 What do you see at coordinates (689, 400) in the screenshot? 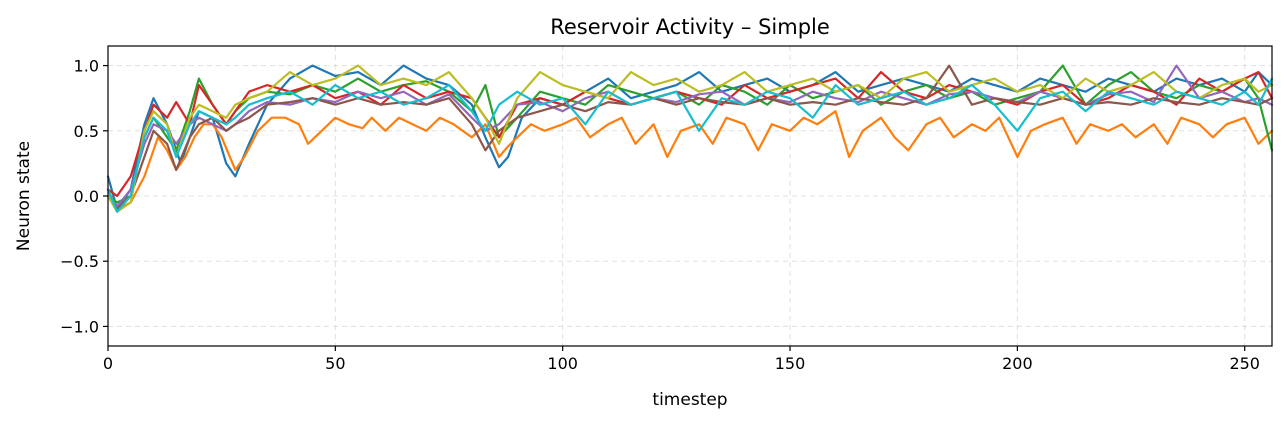
I see `x-axis-label: timestep` at bounding box center [689, 400].